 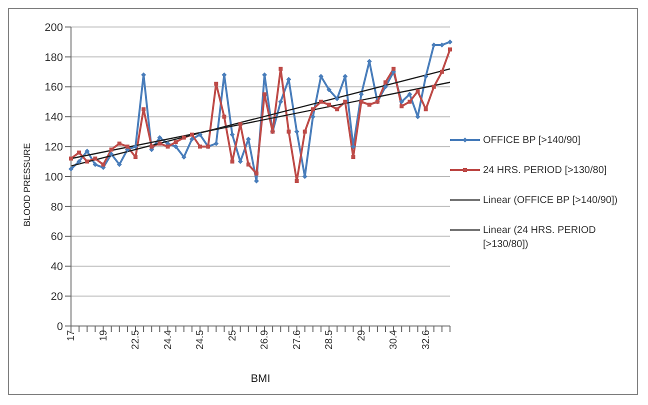 What do you see at coordinates (53, 118) in the screenshot?
I see `y-tick-label: 140` at bounding box center [53, 118].